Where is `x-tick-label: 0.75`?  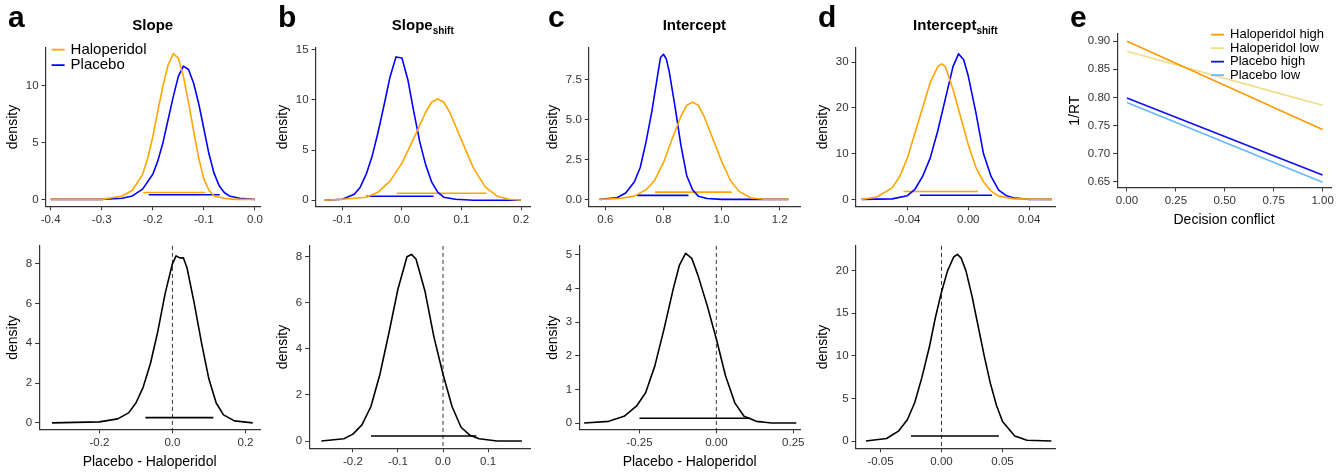
x-tick-label: 0.75 is located at coordinates (1273, 200).